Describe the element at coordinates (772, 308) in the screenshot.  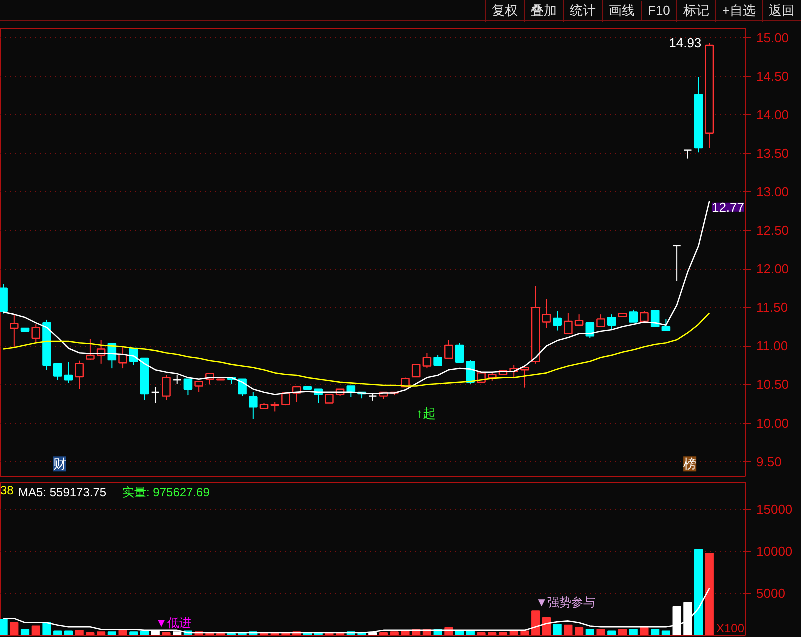
I see `y-tick-label: 11.50` at that location.